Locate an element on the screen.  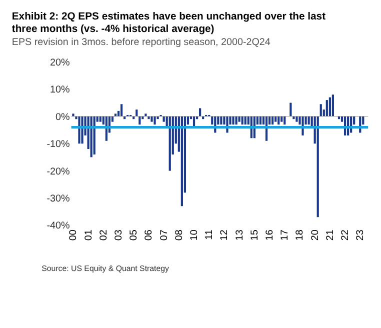
chart-subtitle: EPS revision in 3mos. before reporting season, 2000-2Q24 is located at coordinates (141, 42).